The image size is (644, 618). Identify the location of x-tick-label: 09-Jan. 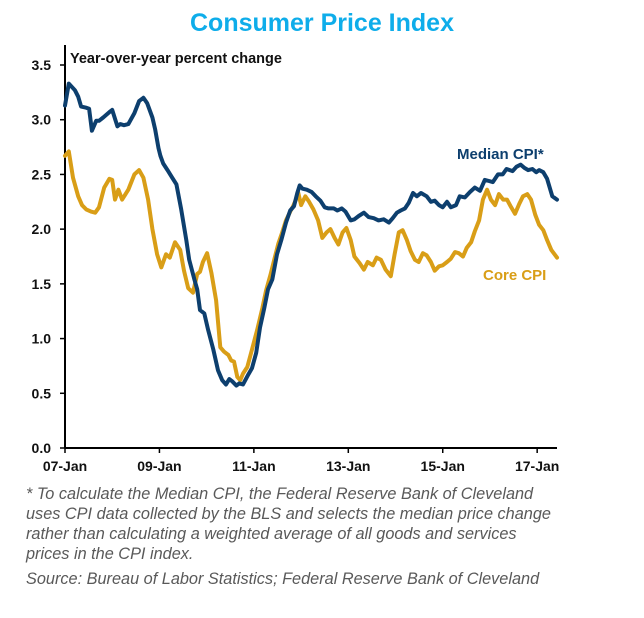
(159, 466).